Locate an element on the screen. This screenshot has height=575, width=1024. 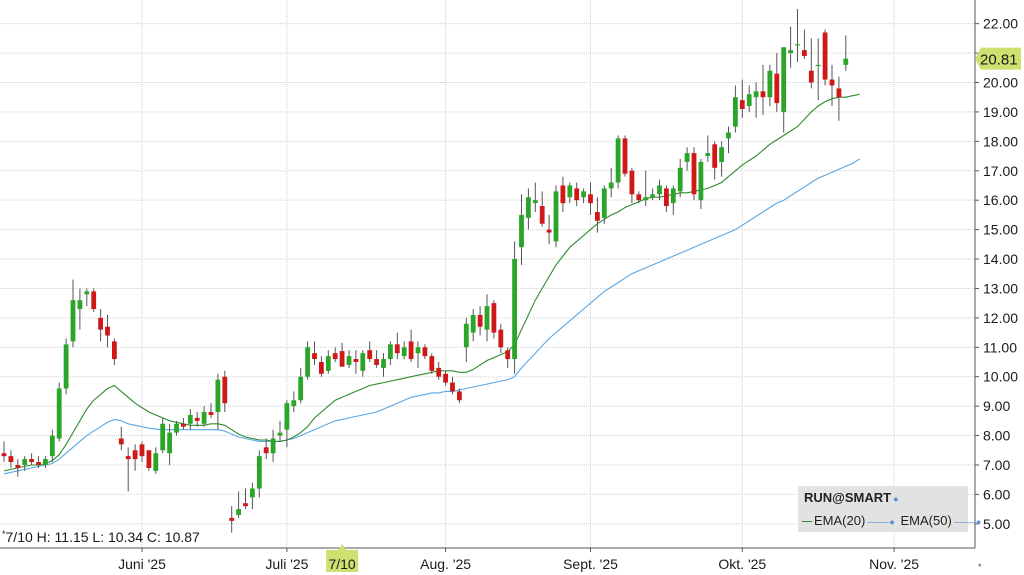
ema20-settings-icon: ⸻● is located at coordinates (881, 522).